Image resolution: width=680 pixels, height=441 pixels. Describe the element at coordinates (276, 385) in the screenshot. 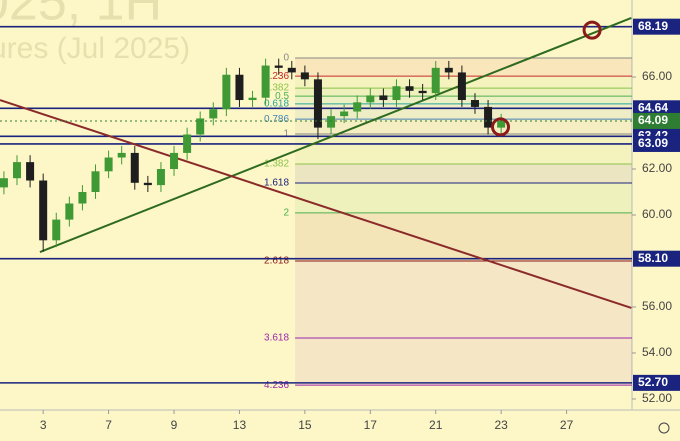

I see `fib-label: 4.236` at that location.